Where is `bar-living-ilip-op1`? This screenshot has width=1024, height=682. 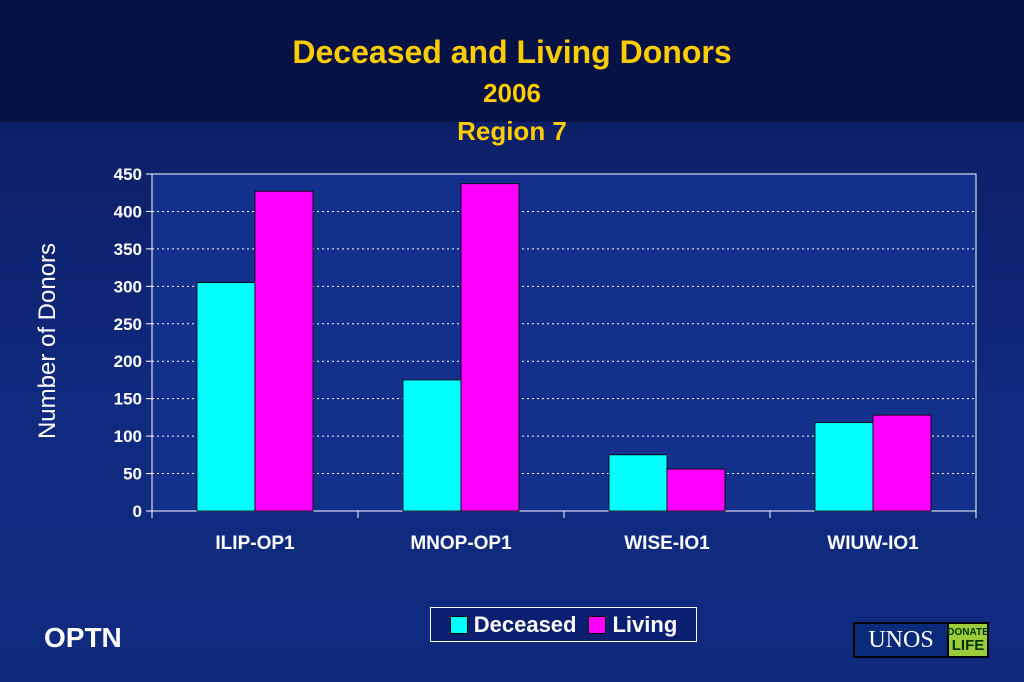 bar-living-ilip-op1 is located at coordinates (284, 351).